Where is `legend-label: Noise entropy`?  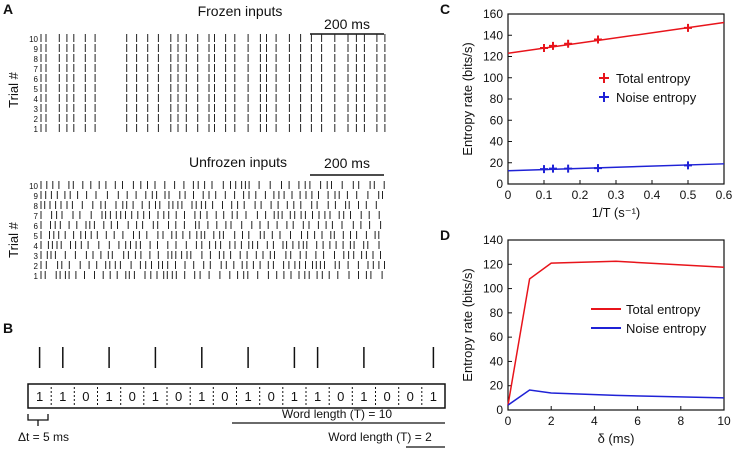
legend-label: Noise entropy is located at coordinates (656, 97).